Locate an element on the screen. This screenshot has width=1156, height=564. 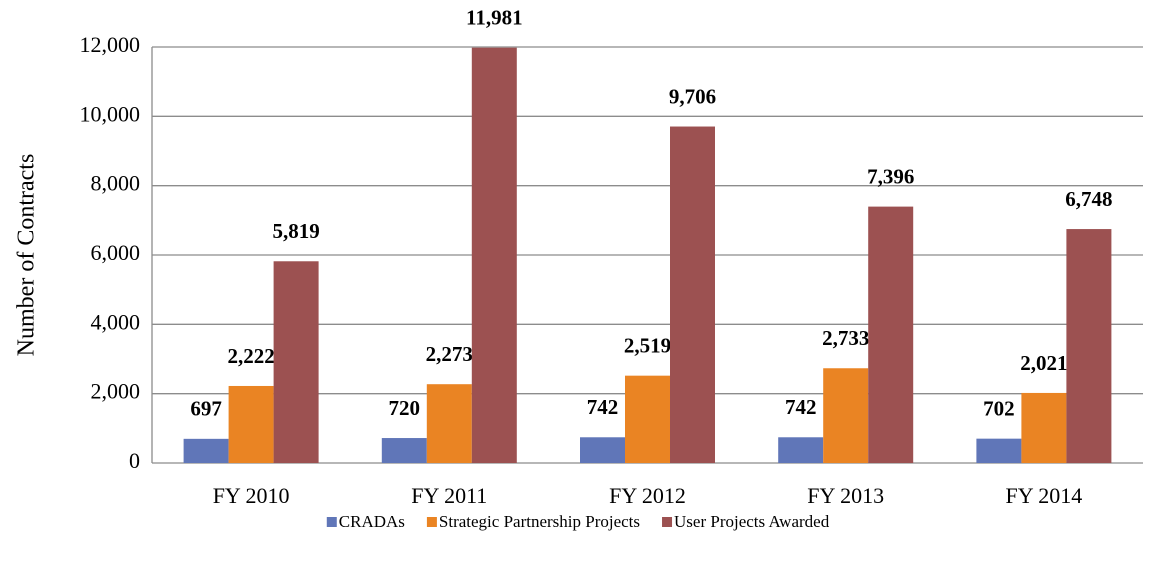
legend-label: CRADAs is located at coordinates (372, 521).